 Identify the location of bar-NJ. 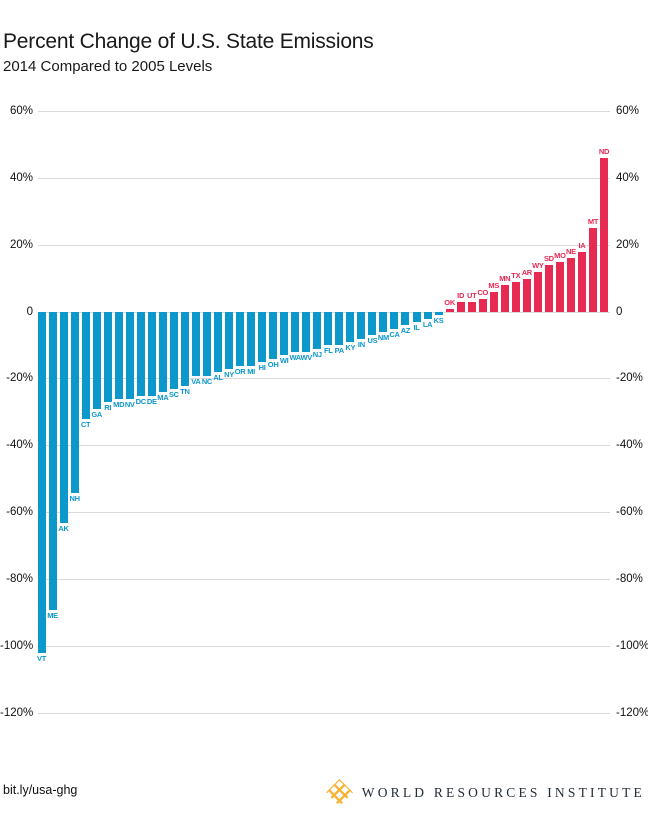
(317, 330).